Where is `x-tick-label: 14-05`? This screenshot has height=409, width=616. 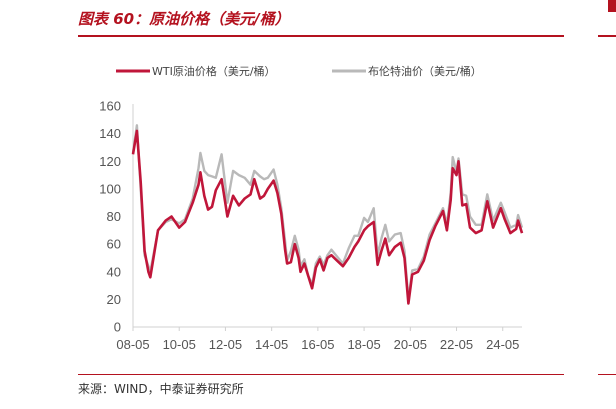
x-tick-label: 14-05 is located at coordinates (271, 344).